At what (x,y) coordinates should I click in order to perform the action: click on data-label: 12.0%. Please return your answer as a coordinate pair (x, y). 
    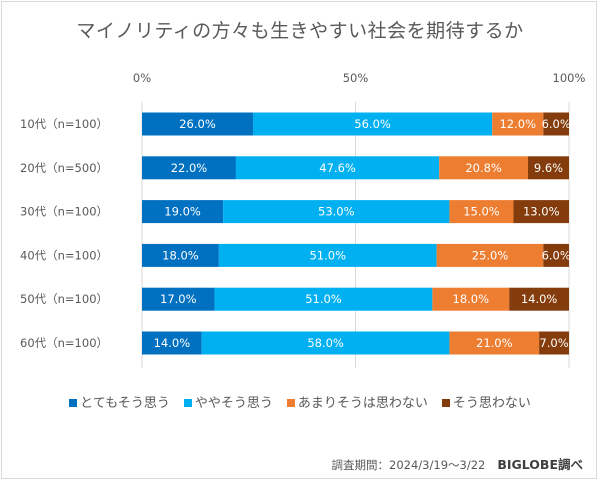
    Looking at the image, I should click on (517, 124).